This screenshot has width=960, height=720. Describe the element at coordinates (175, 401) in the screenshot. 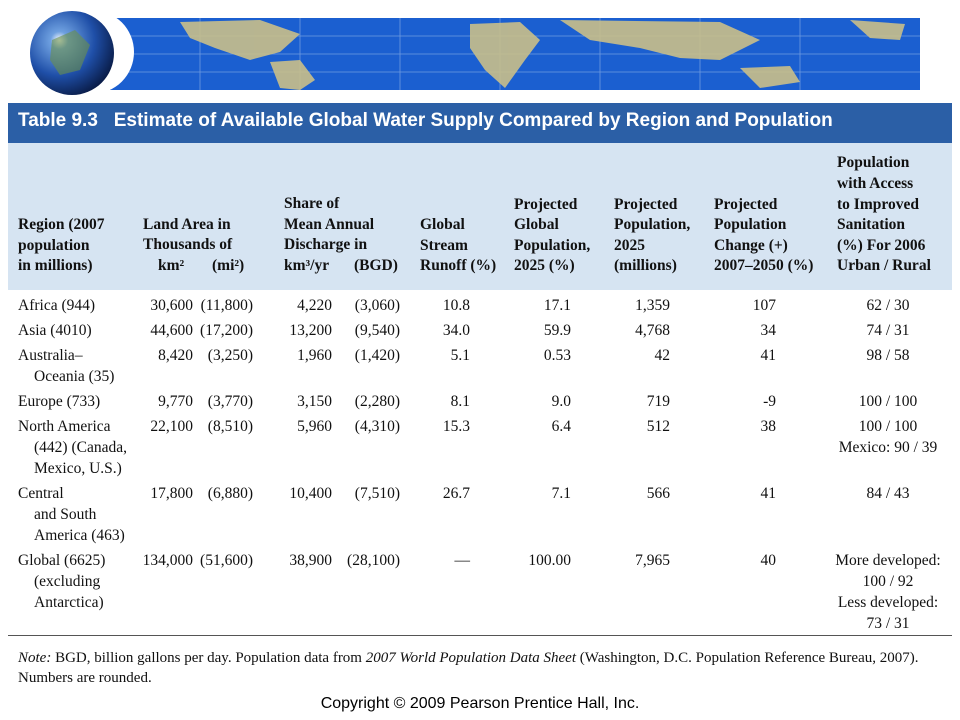

I see `cell: 9,770` at that location.